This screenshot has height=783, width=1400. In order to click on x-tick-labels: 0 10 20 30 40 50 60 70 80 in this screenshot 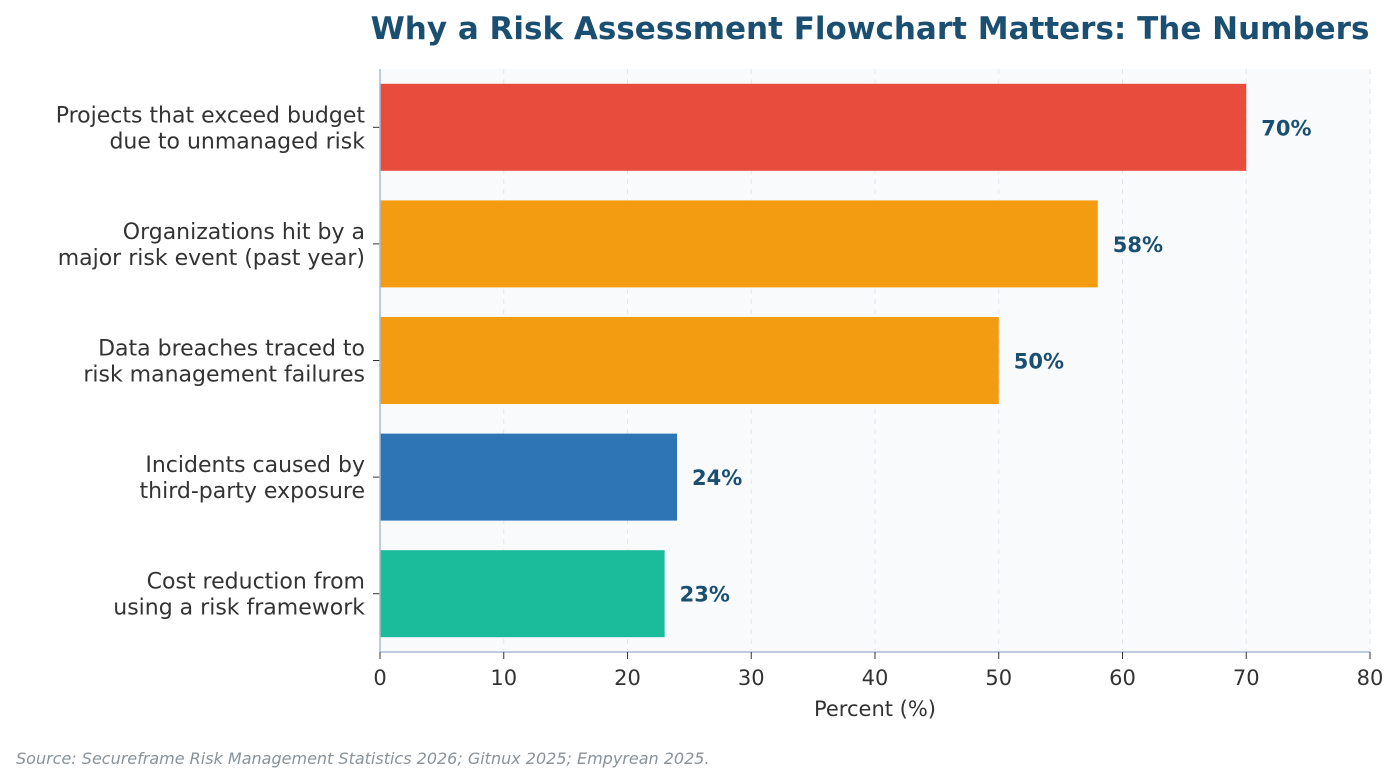, I will do `click(878, 671)`.